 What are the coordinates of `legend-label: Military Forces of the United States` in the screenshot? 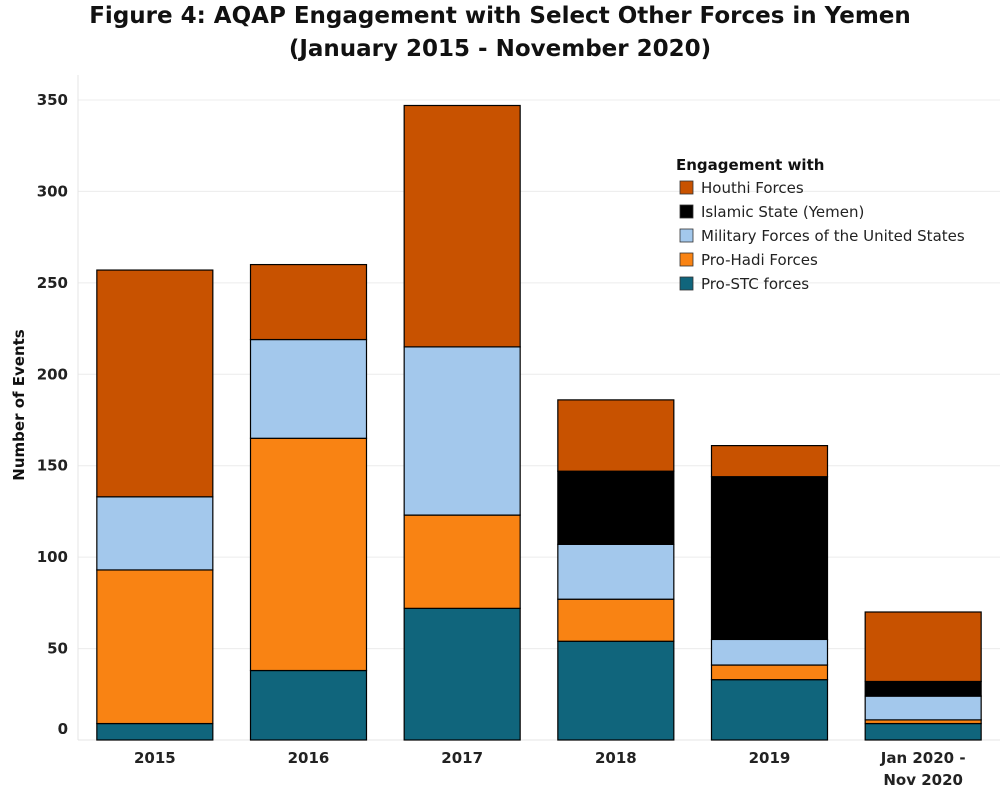 It's located at (833, 236).